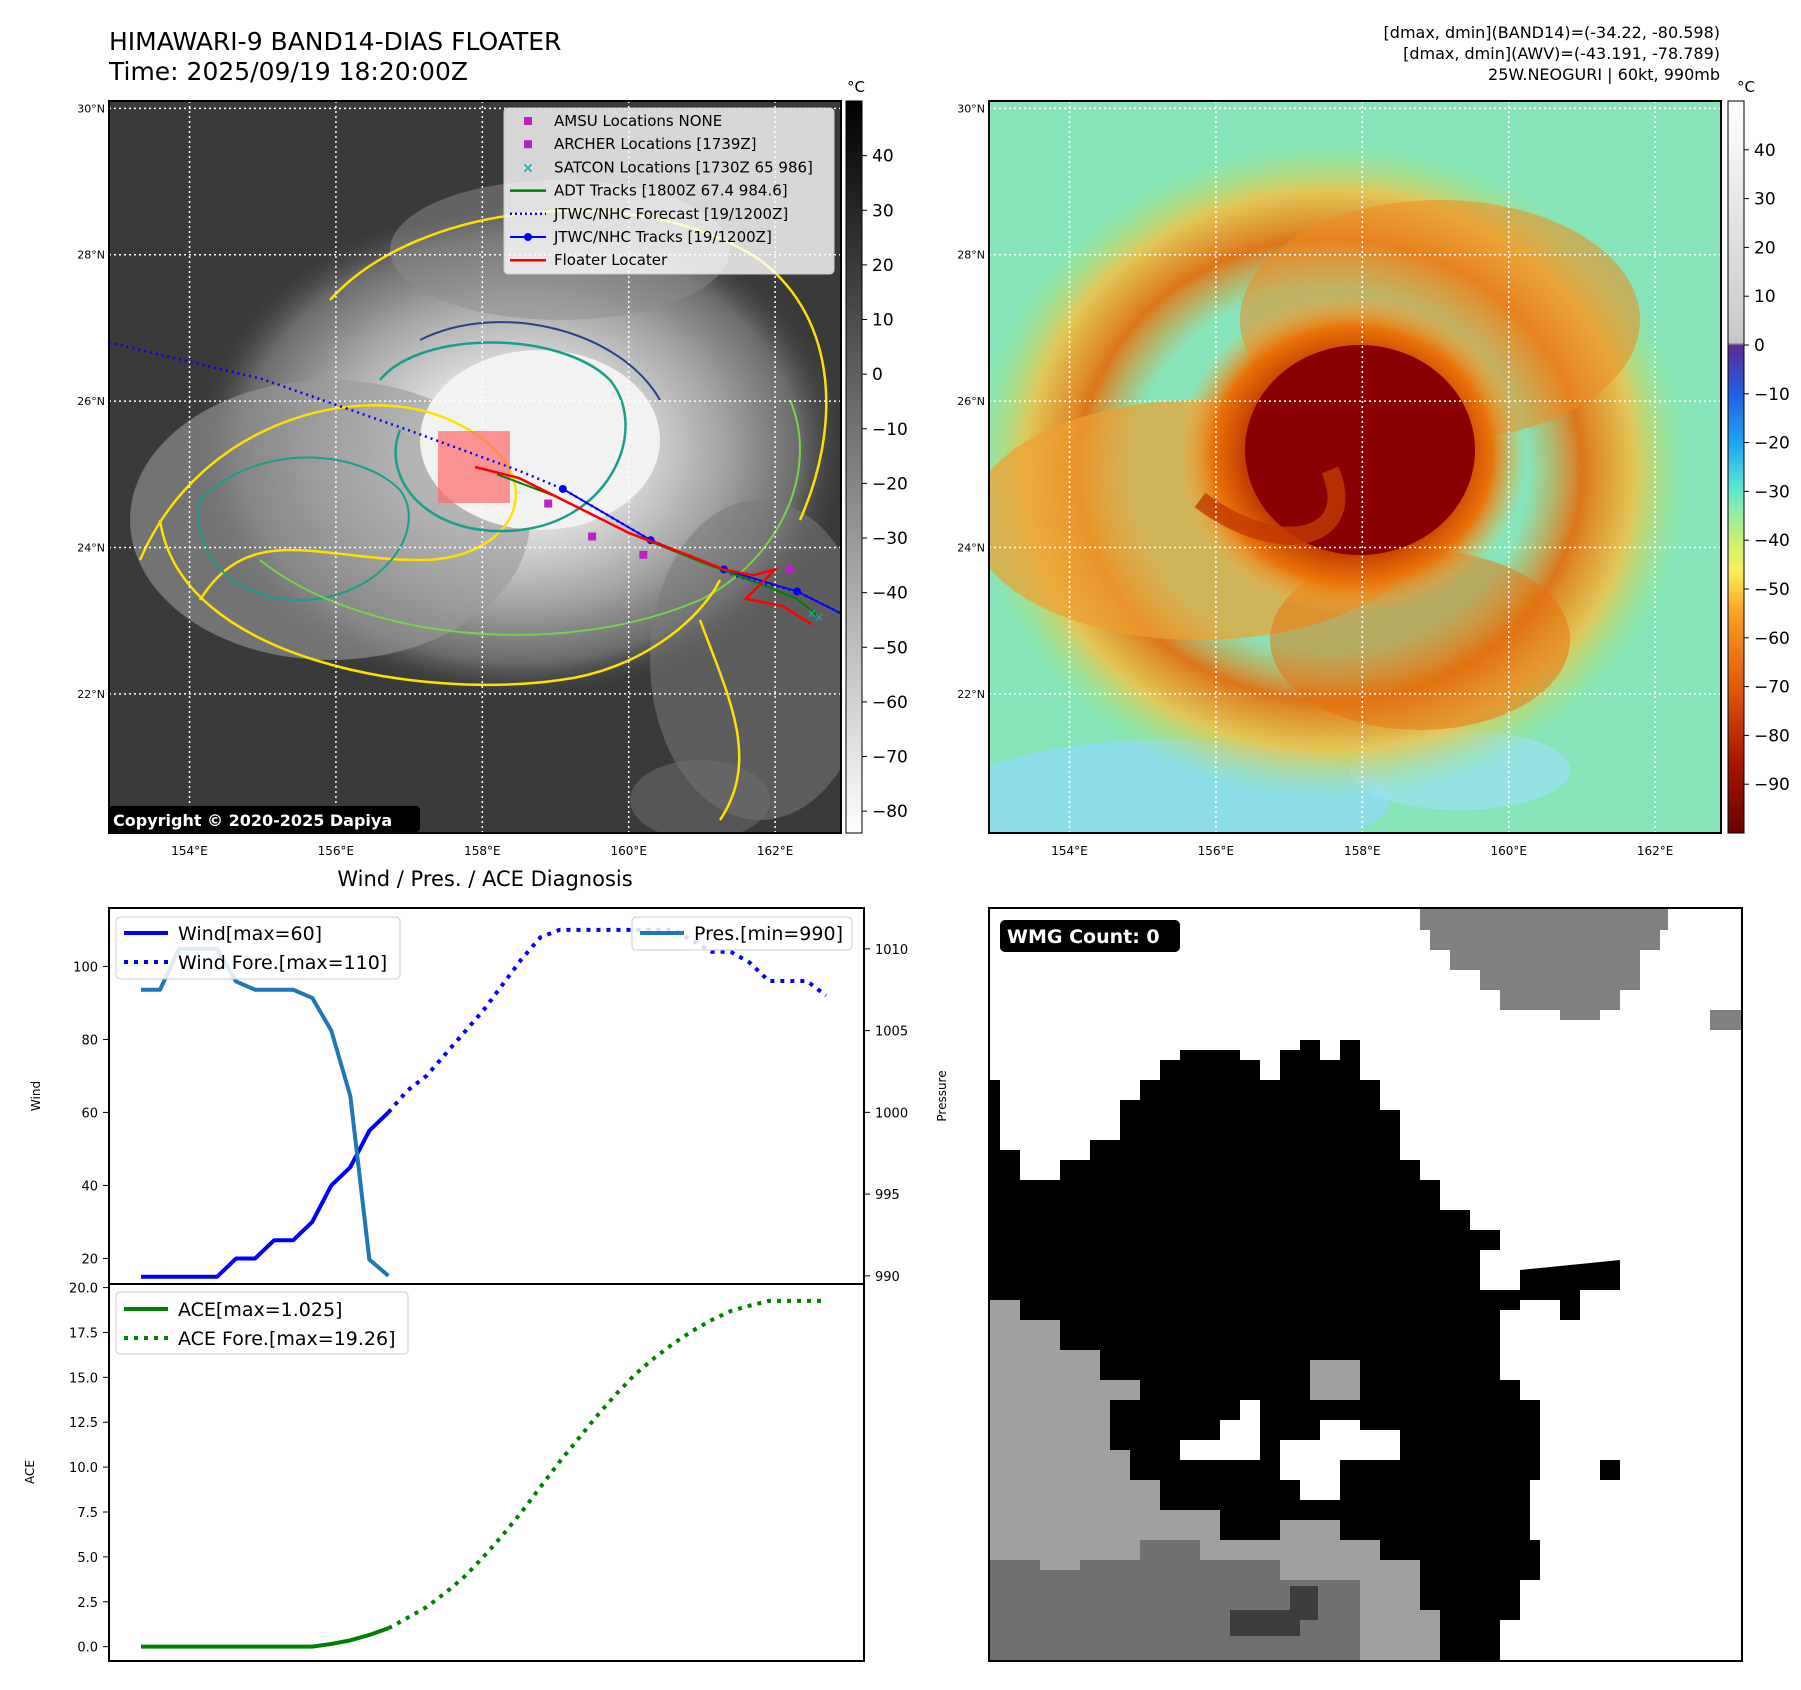 Image resolution: width=1801 pixels, height=1690 pixels. Describe the element at coordinates (87, 1648) in the screenshot. I see `ace-tick-label: 0.0` at that location.